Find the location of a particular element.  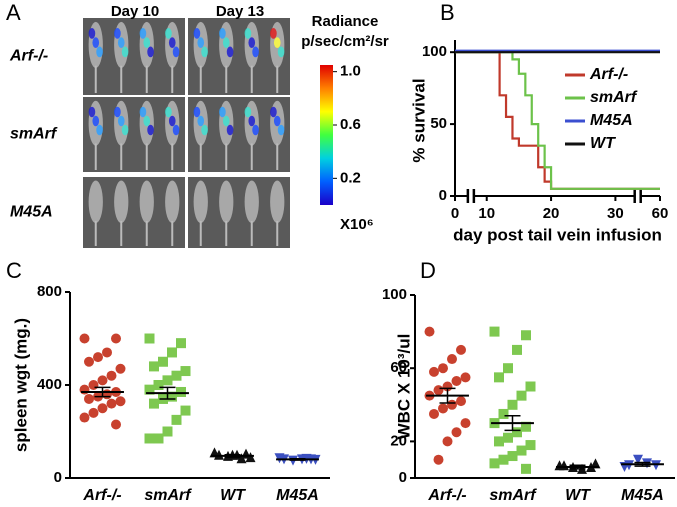

colorbar-unit: p/sec/cm²/sr is located at coordinates (345, 41).